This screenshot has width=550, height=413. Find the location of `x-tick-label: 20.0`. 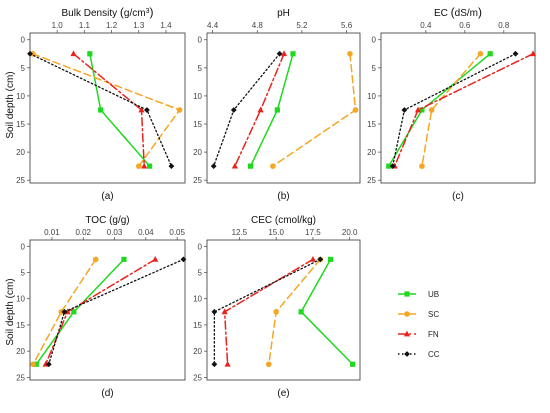

x-tick-label: 20.0 is located at coordinates (350, 232).